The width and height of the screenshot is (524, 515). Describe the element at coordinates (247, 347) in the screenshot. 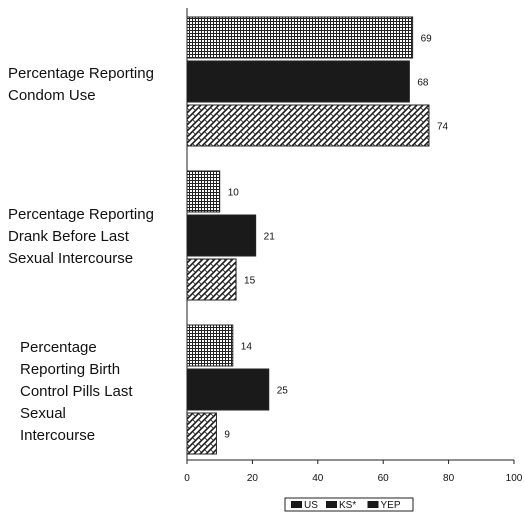

I see `data-label: 14` at that location.